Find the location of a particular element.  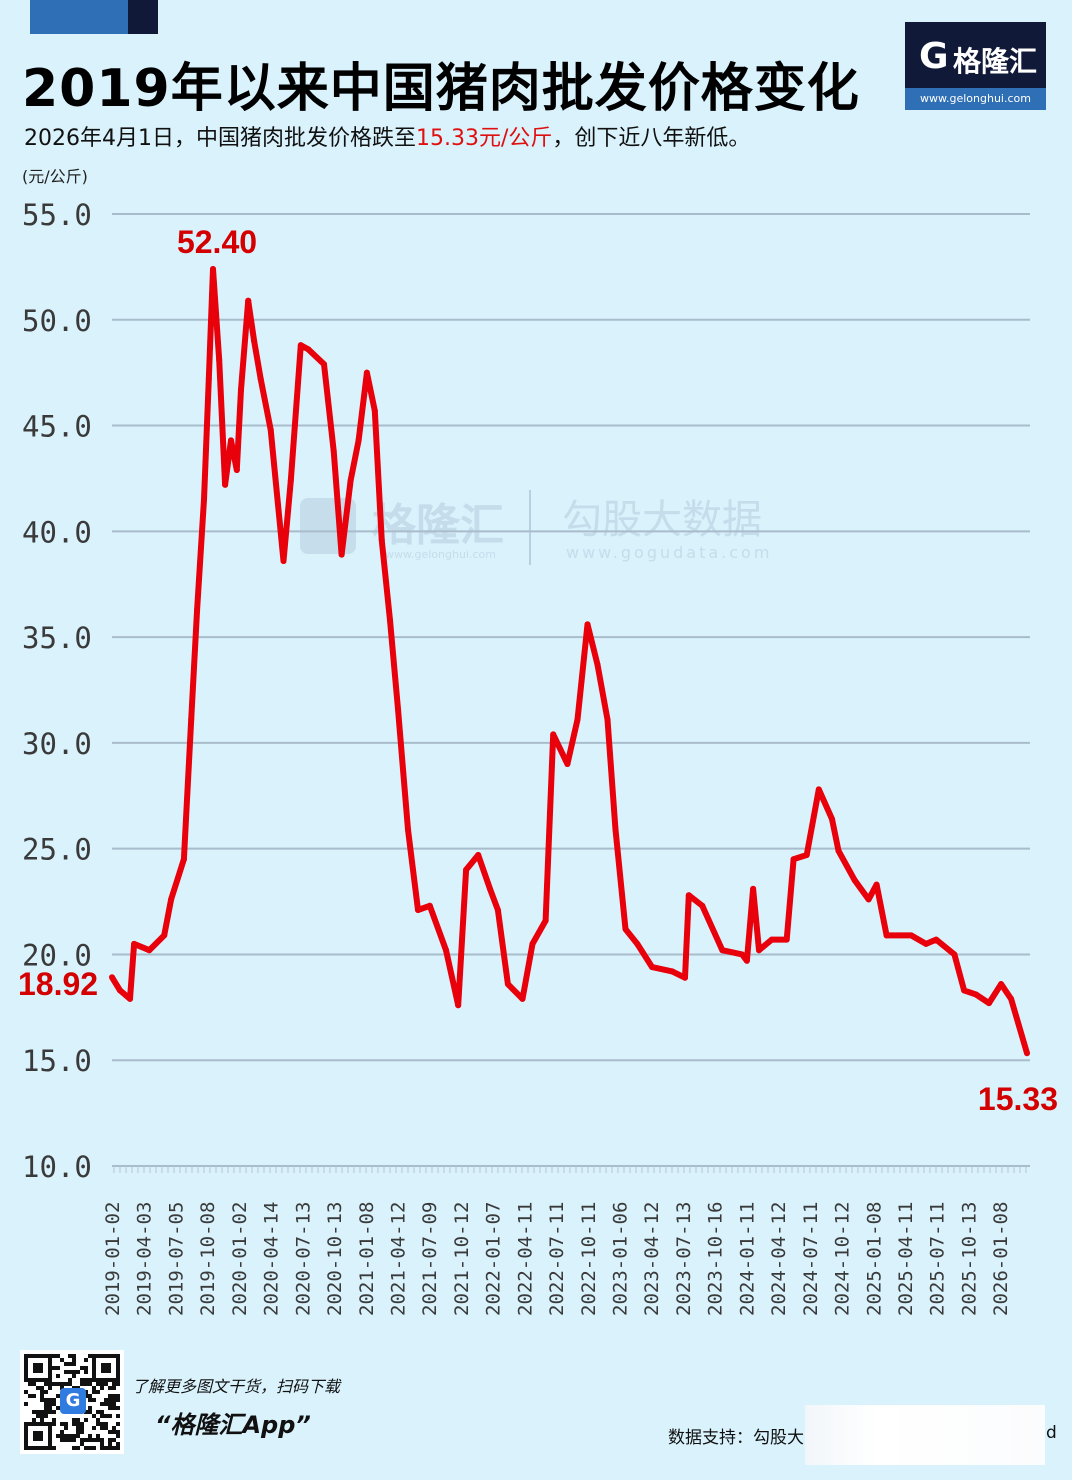

y-tick-label: 40.0 is located at coordinates (57, 532).